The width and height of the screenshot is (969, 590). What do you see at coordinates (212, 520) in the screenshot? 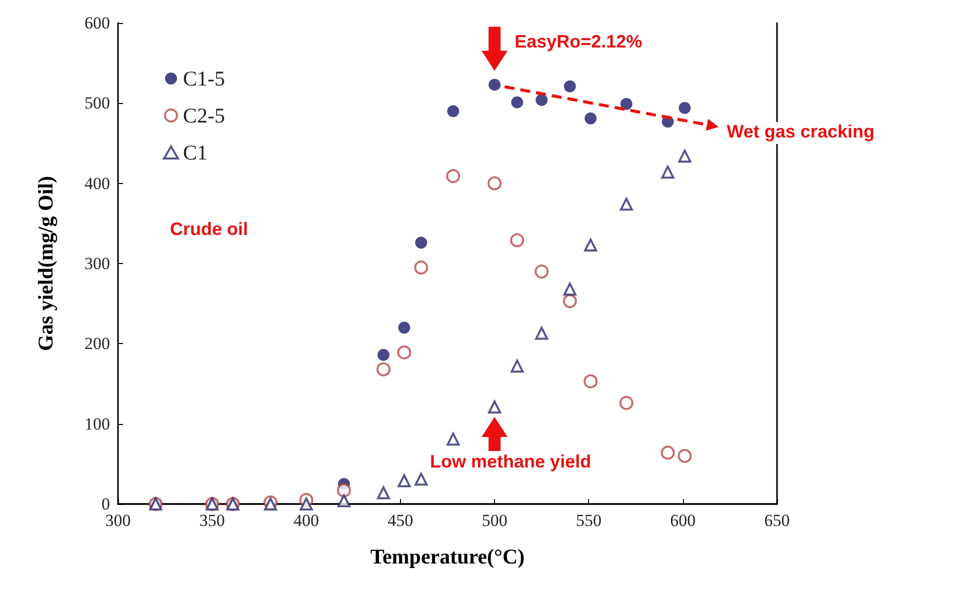
I see `x-tick-label: 350` at bounding box center [212, 520].